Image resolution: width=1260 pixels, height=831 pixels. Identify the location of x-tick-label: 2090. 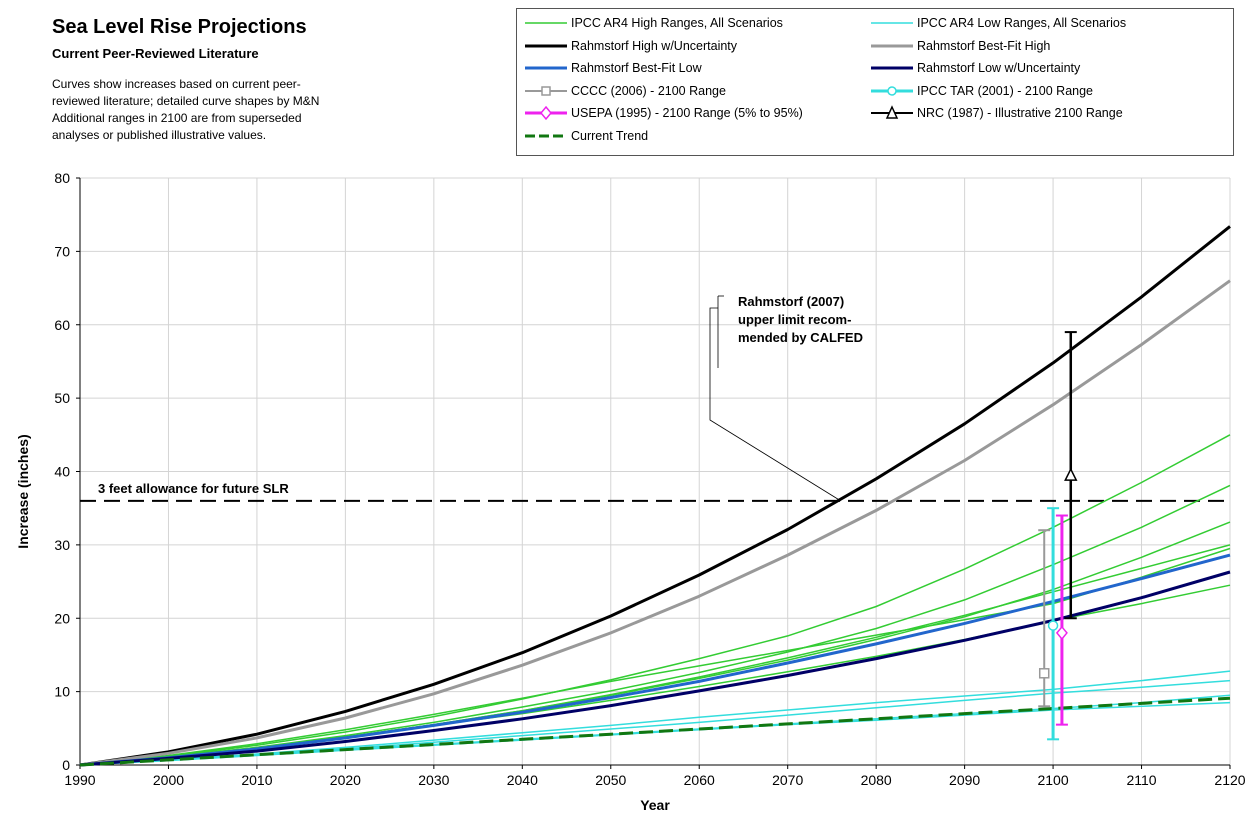
(964, 780).